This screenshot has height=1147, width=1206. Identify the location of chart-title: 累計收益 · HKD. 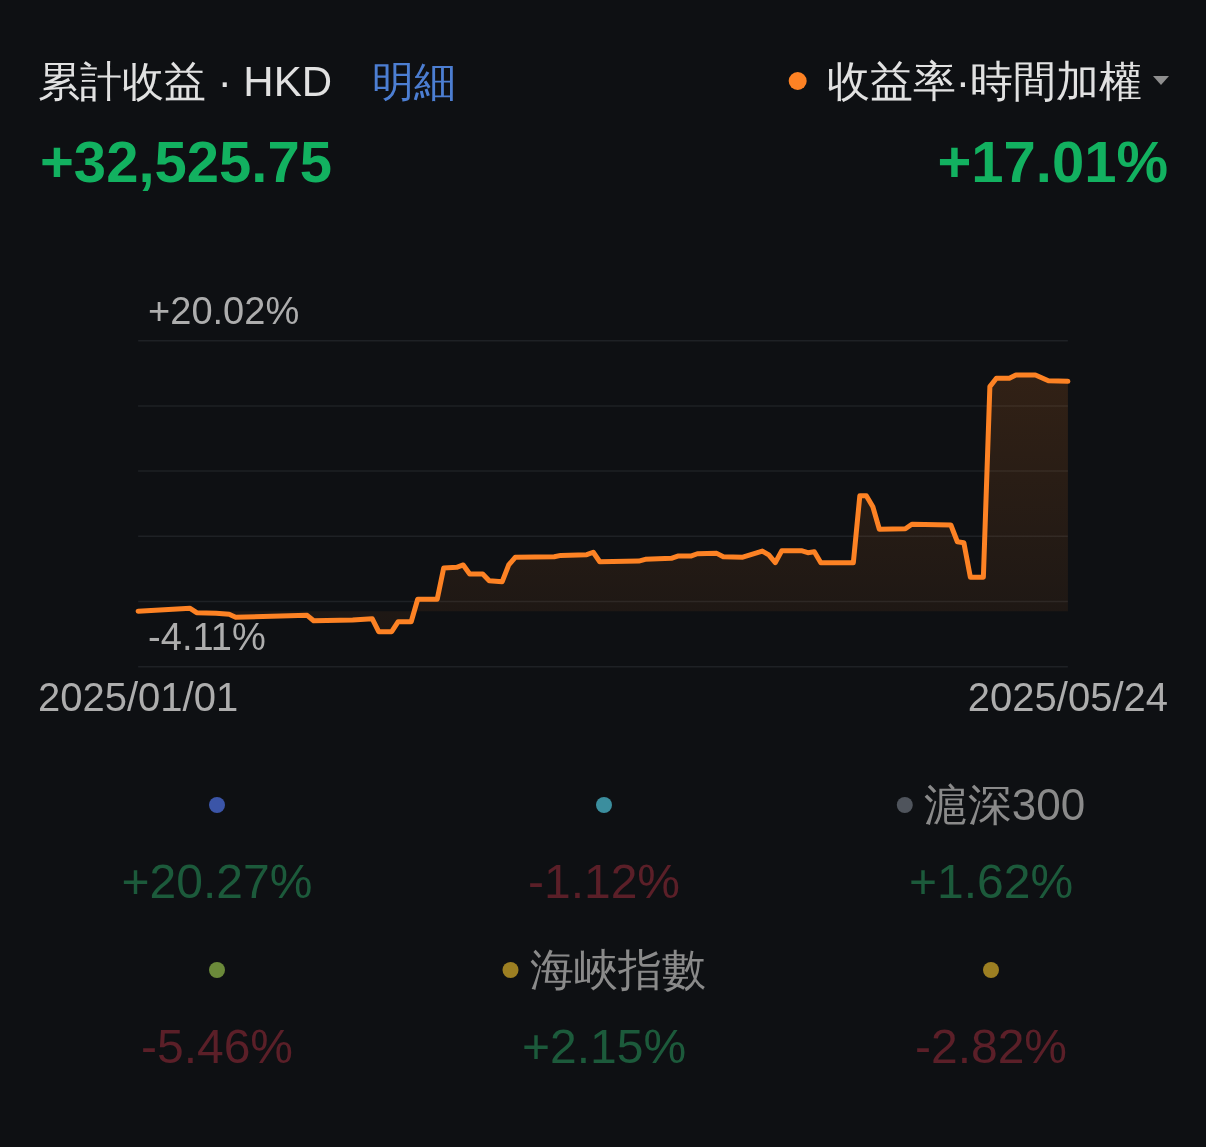
(185, 81).